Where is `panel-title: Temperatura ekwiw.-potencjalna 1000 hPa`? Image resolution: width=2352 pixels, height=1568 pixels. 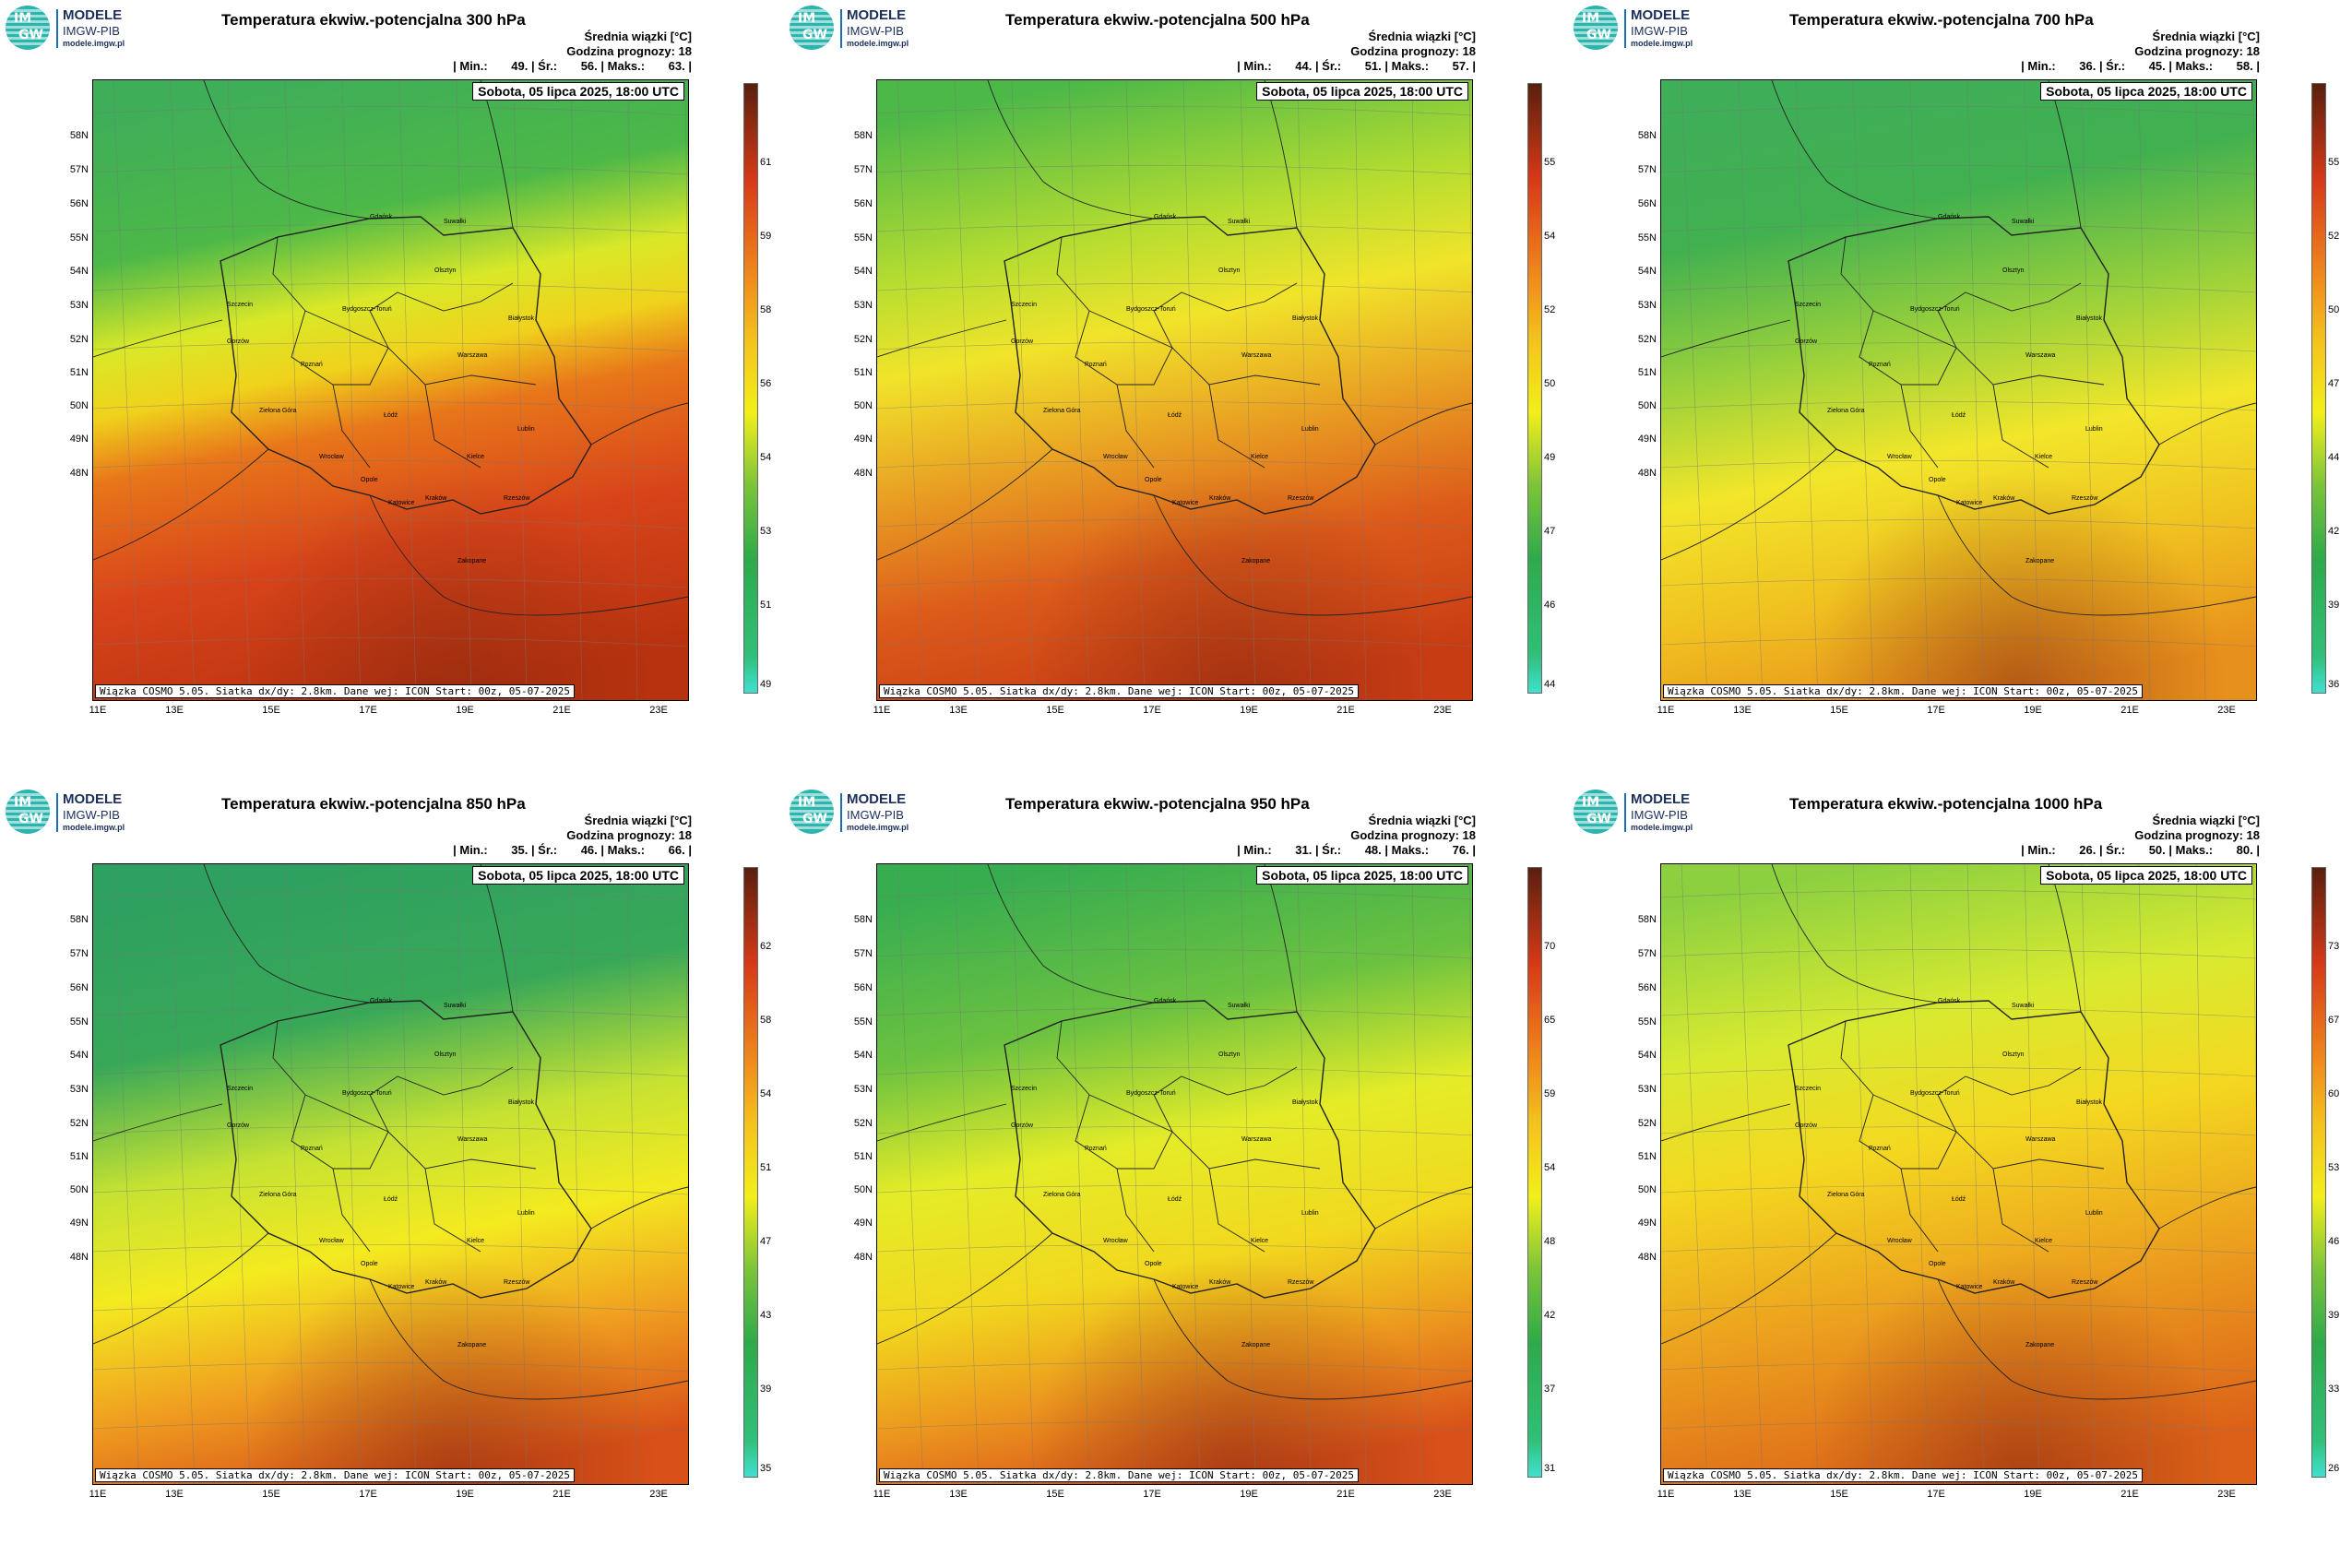 panel-title: Temperatura ekwiw.-potencjalna 1000 hPa is located at coordinates (1946, 804).